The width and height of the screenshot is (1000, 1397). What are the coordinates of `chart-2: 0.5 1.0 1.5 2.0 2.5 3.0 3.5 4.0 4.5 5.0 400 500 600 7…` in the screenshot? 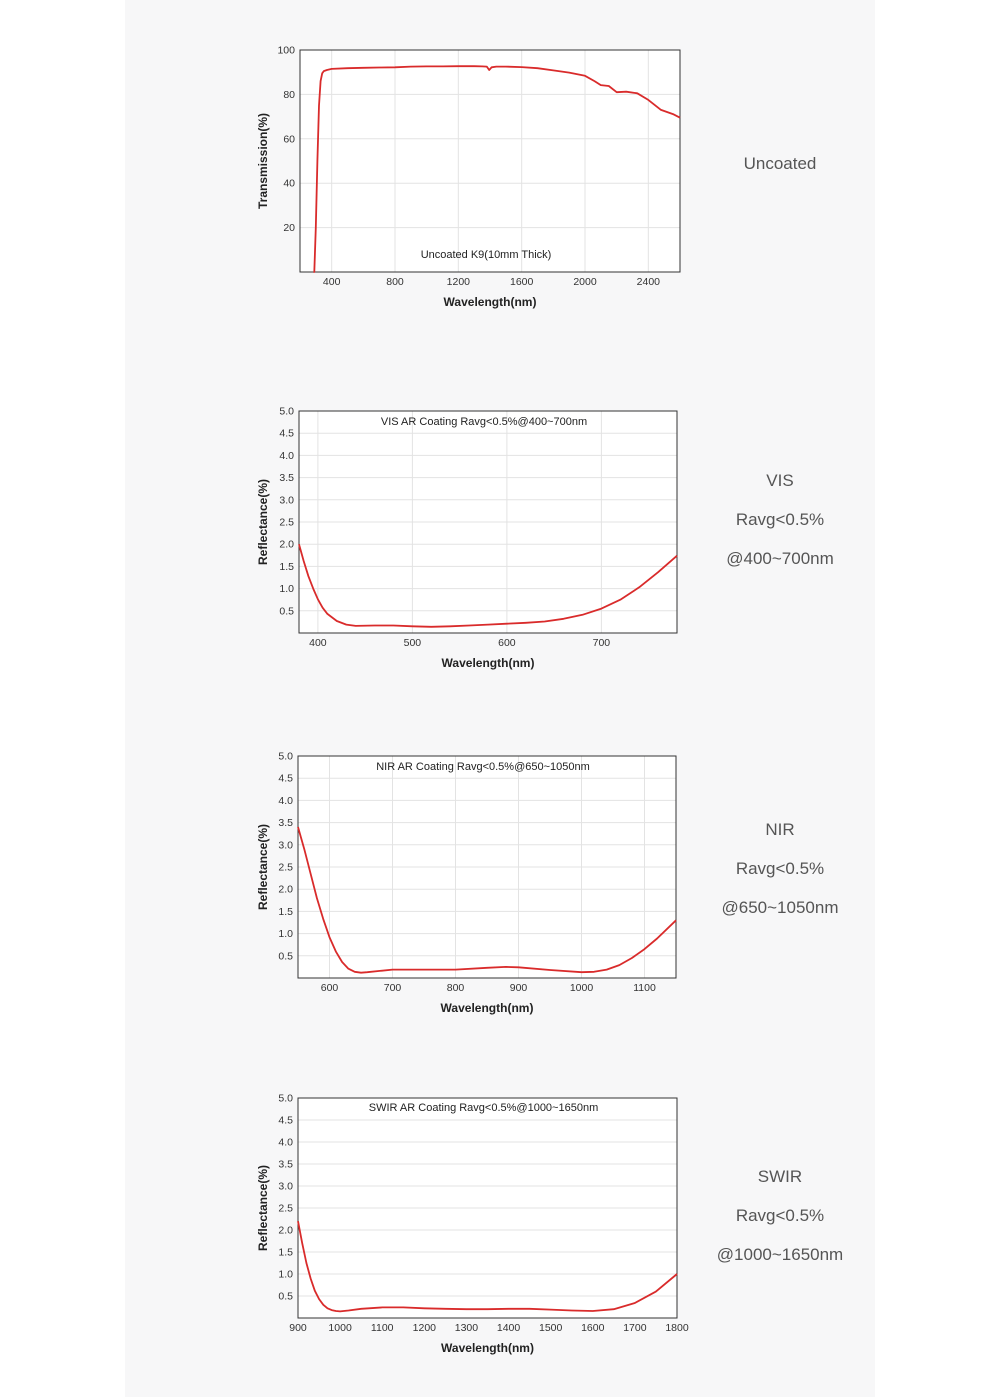 It's located at (467, 538).